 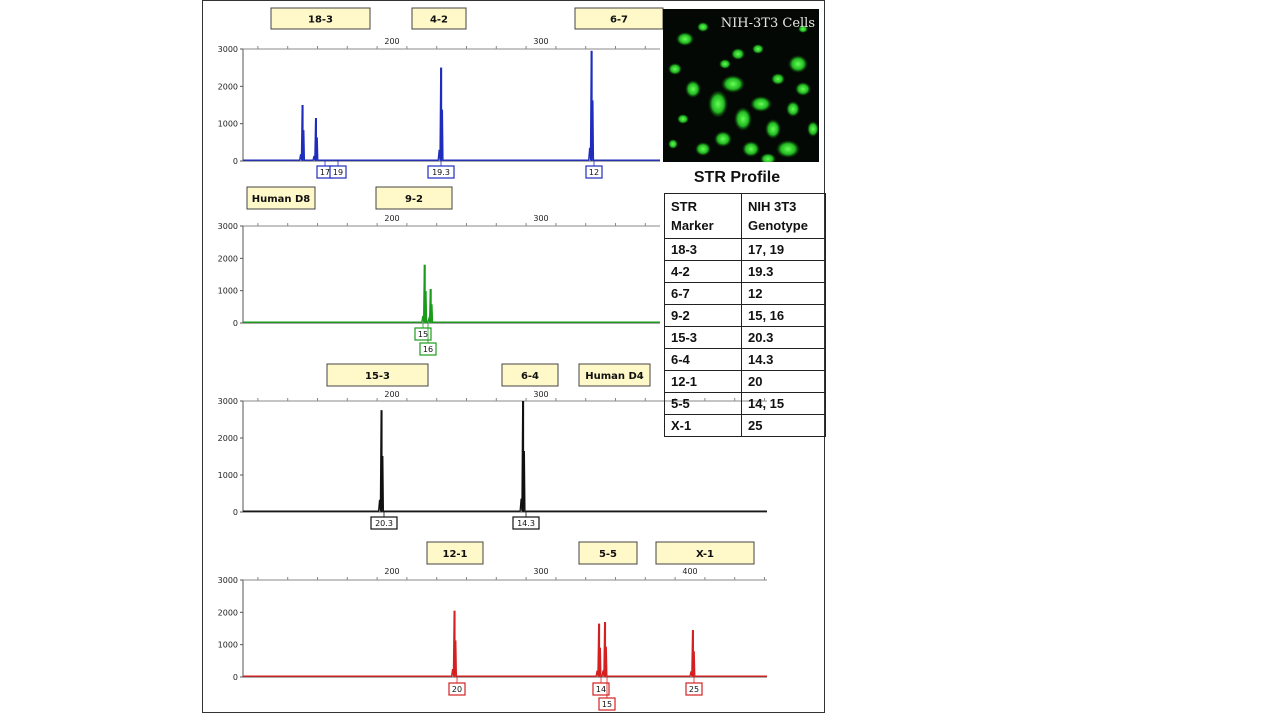 What do you see at coordinates (703, 359) in the screenshot?
I see `str-marker-cell: 6-4` at bounding box center [703, 359].